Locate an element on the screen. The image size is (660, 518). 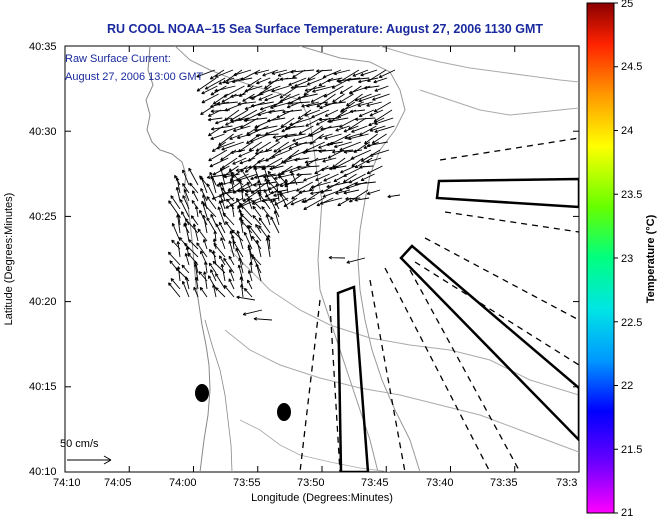
x-tick-label: 73:35 is located at coordinates (504, 483).